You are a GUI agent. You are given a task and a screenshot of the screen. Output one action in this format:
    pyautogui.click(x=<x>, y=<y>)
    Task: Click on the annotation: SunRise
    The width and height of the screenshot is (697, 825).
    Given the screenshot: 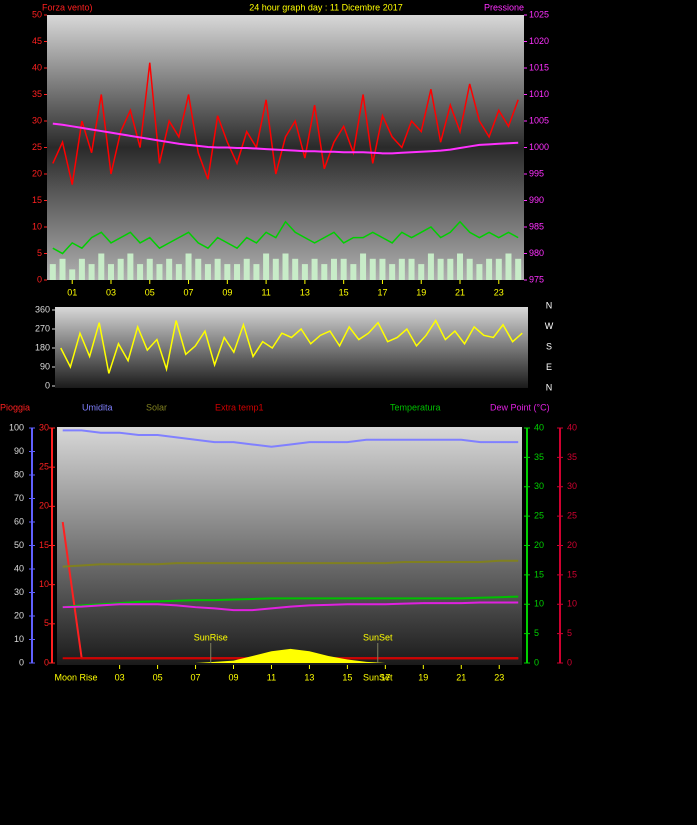 What is the action you would take?
    pyautogui.click(x=211, y=637)
    